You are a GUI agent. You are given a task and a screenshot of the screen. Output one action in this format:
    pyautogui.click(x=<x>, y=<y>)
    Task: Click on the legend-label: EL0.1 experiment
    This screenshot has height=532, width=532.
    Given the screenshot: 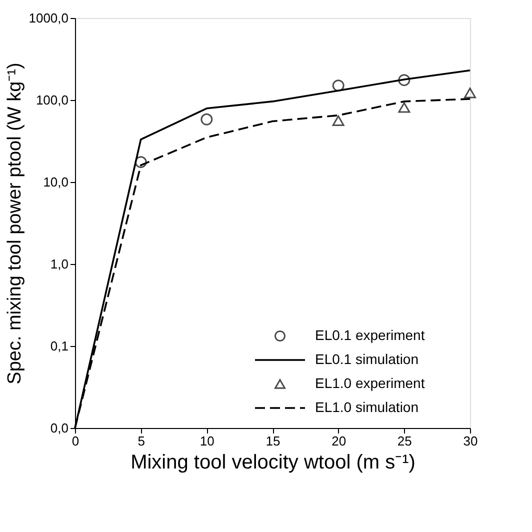 What is the action you would take?
    pyautogui.click(x=370, y=335)
    